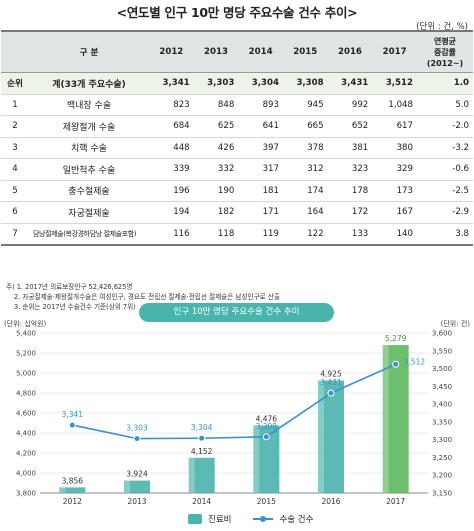  I want to click on row-label: 치핵 수술, so click(89, 148).